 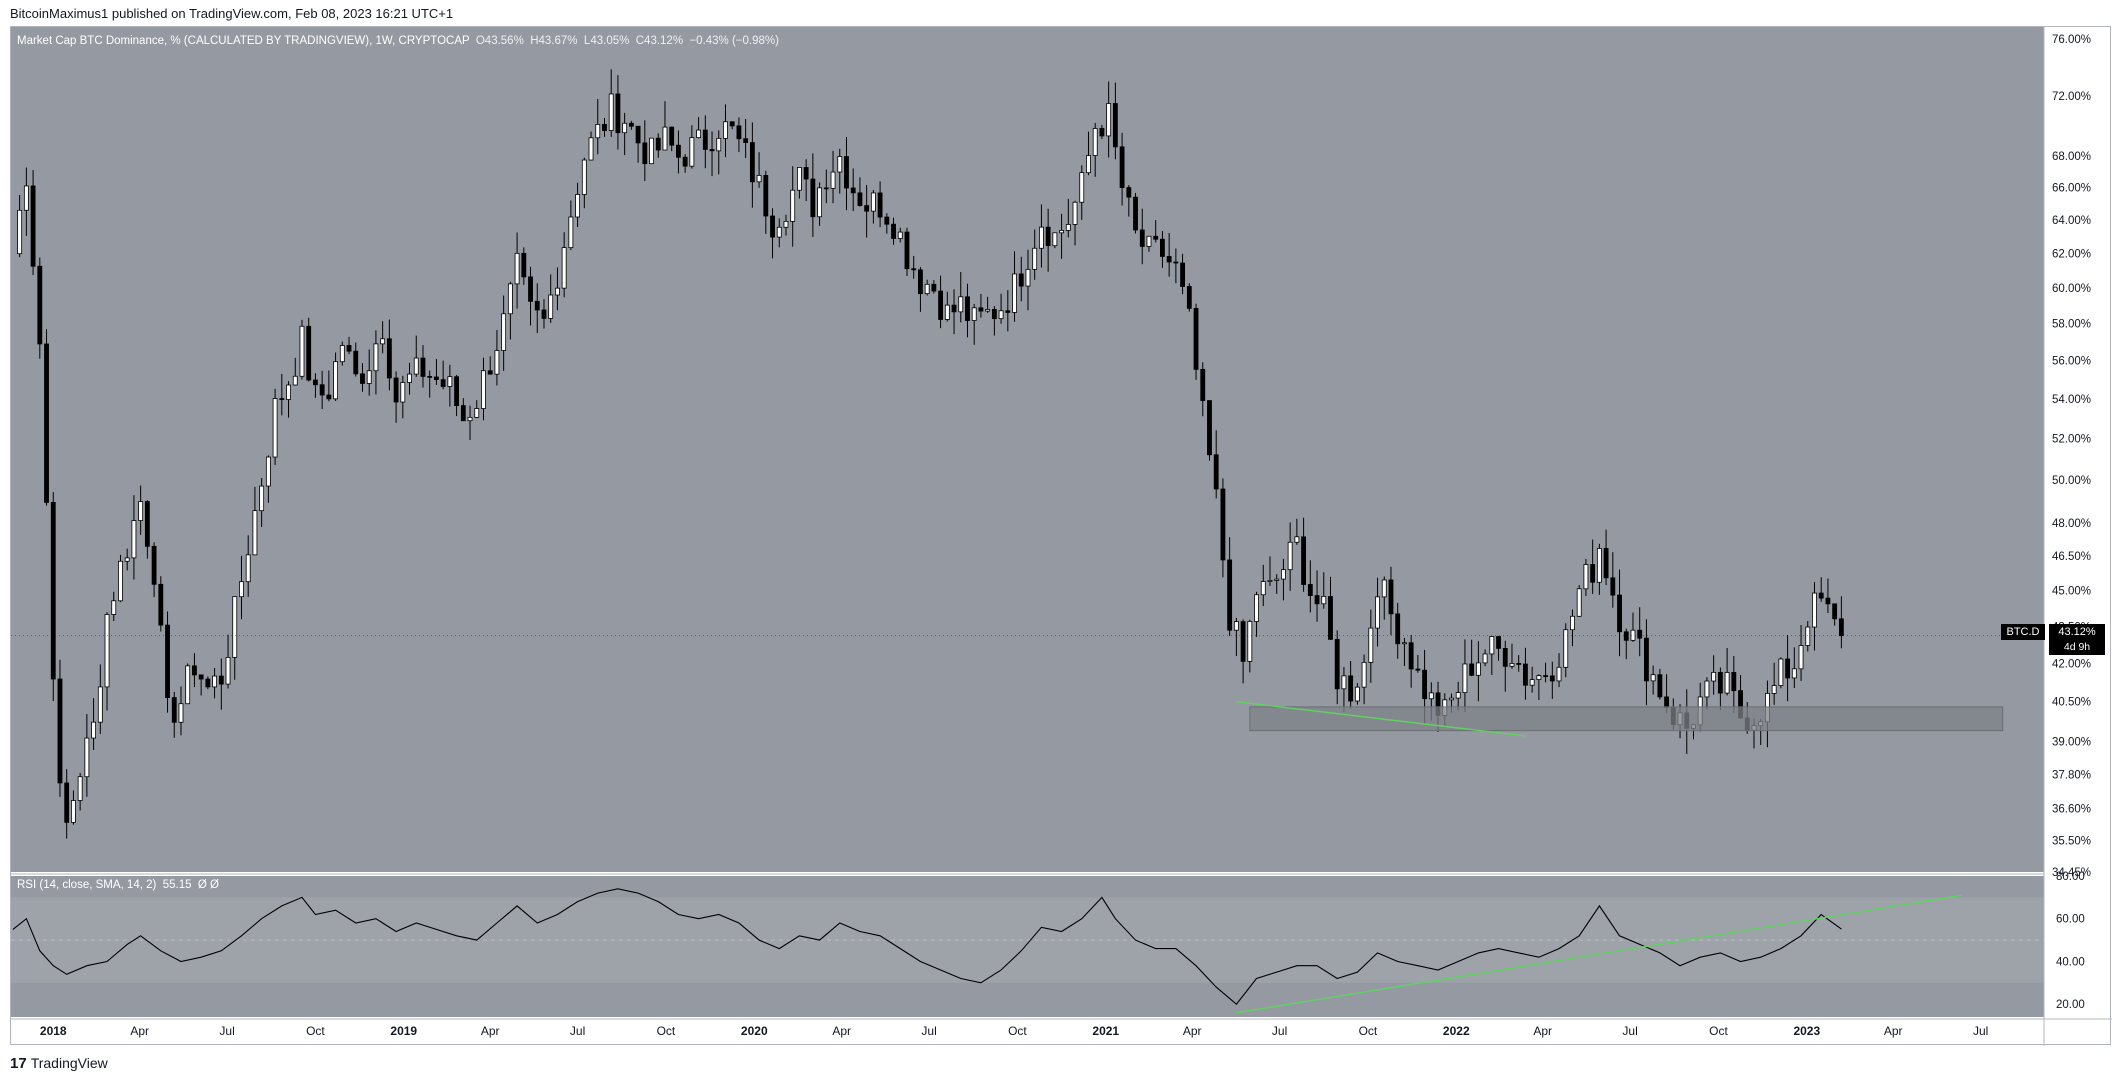 What do you see at coordinates (177, 885) in the screenshot?
I see `rsi-legend-value: 55.15` at bounding box center [177, 885].